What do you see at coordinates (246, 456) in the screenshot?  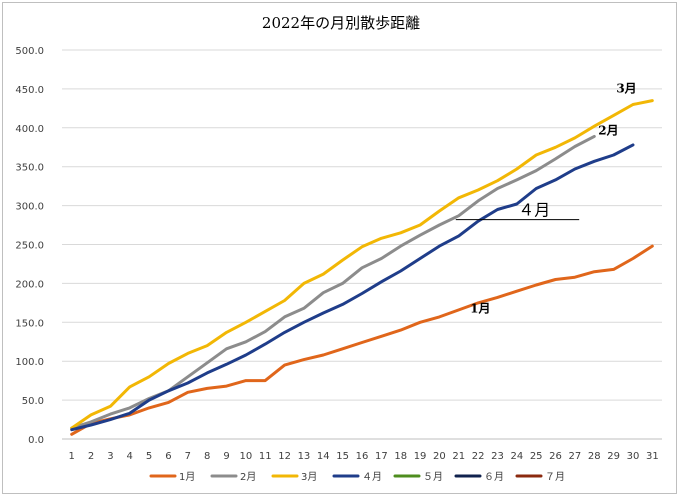 I see `x-tick-label: 10` at bounding box center [246, 456].